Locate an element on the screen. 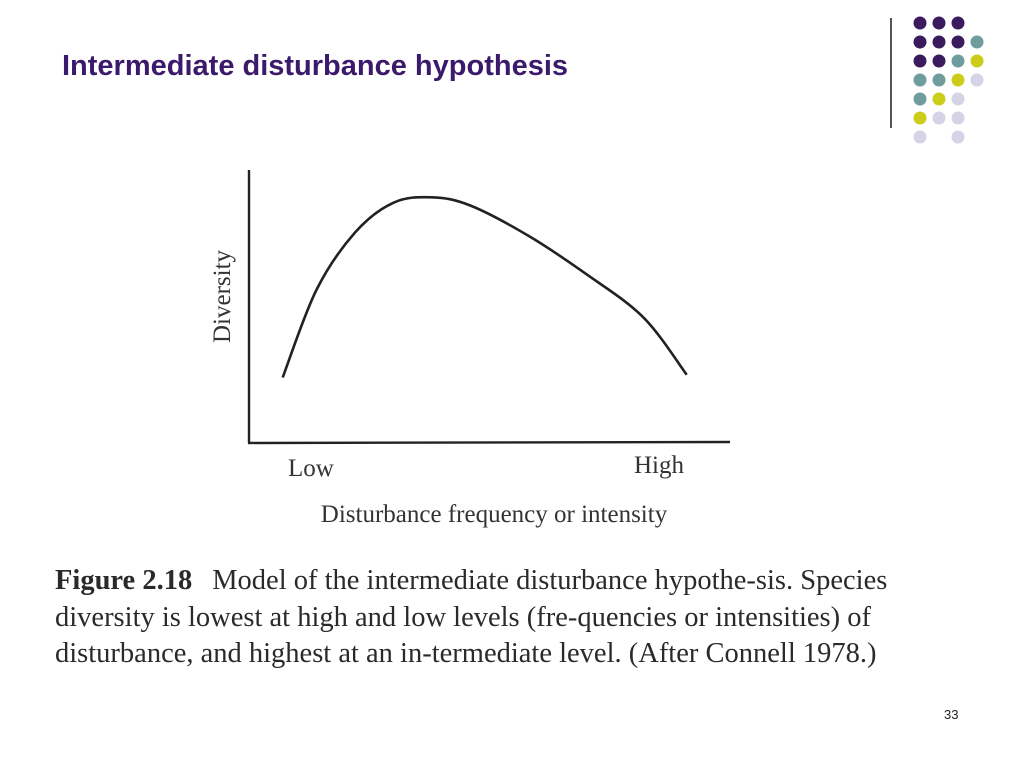  x-tick-high: High is located at coordinates (659, 465).